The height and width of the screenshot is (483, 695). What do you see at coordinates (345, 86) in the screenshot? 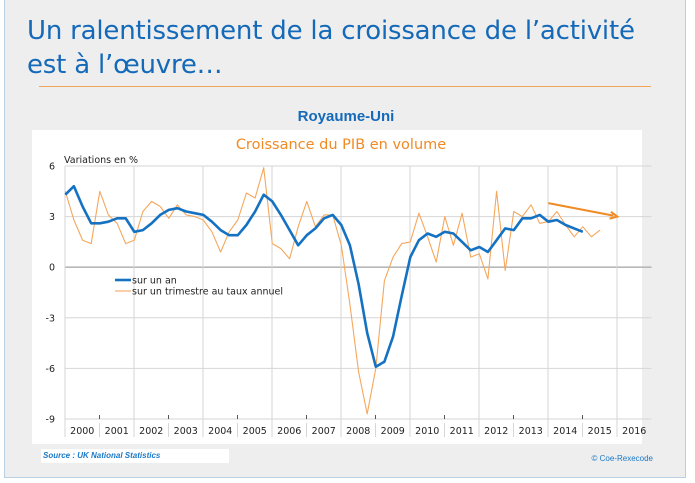
I see `title-divider` at bounding box center [345, 86].